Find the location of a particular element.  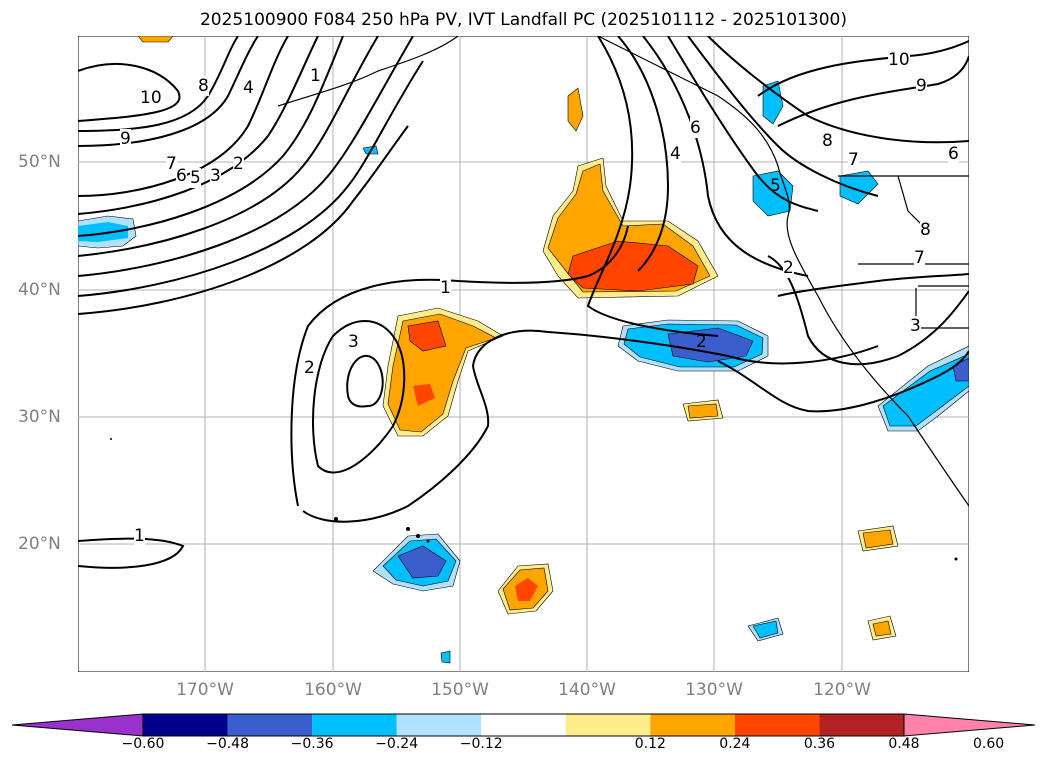

lon-label: 120°W is located at coordinates (842, 690).